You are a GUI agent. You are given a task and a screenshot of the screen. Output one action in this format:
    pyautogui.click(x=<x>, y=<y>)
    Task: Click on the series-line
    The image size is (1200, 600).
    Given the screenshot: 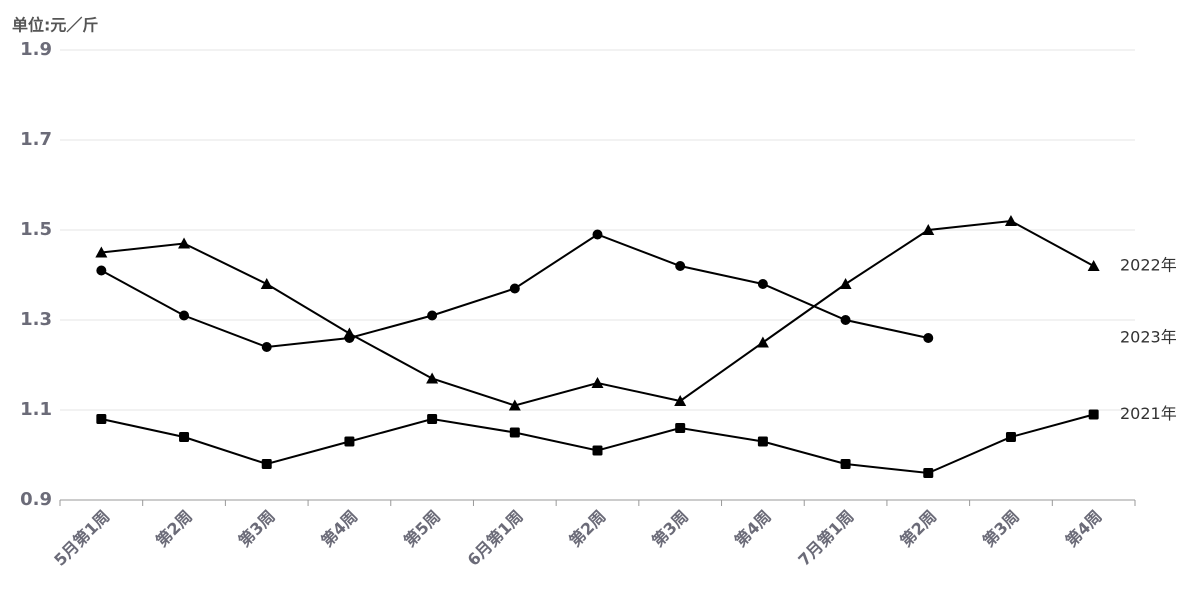 What is the action you would take?
    pyautogui.click(x=597, y=444)
    